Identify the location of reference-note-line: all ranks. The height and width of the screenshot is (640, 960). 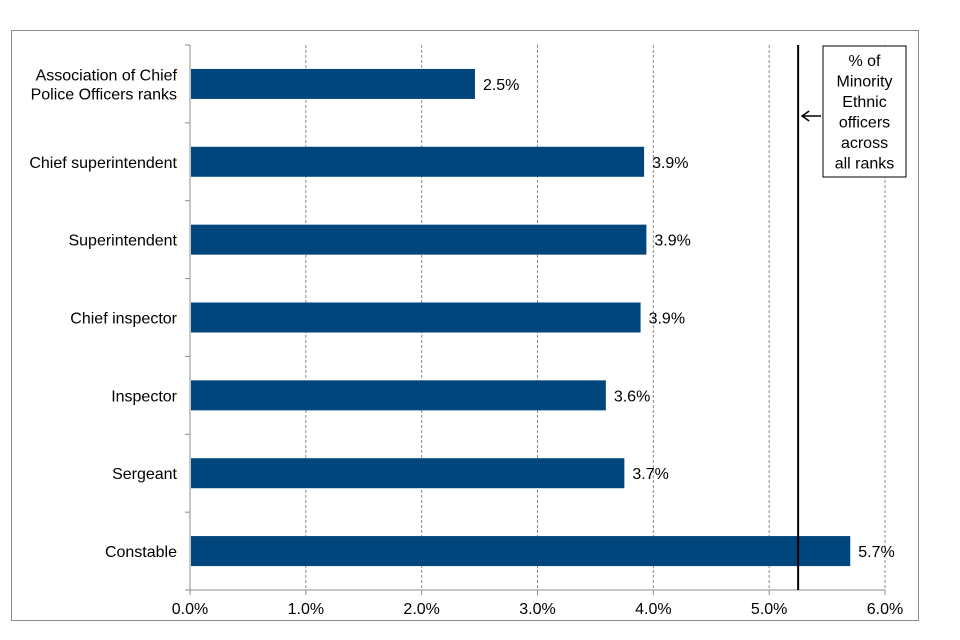
(865, 164).